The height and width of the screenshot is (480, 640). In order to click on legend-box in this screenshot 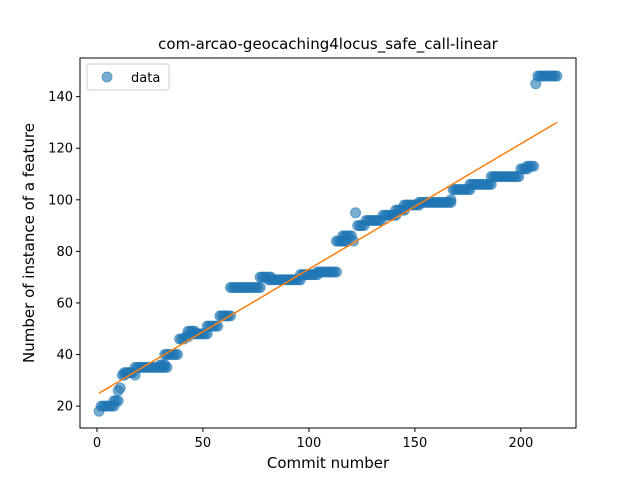, I will do `click(128, 77)`.